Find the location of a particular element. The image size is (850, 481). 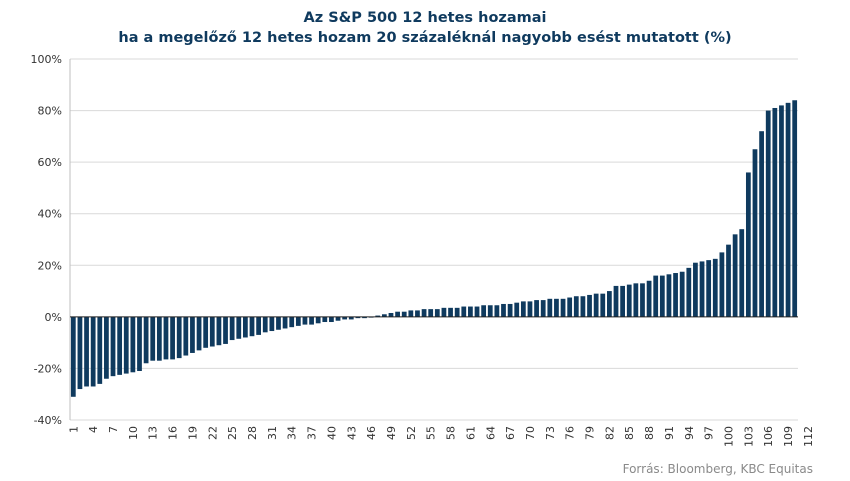

x-tick-label: 1 is located at coordinates (73, 429).